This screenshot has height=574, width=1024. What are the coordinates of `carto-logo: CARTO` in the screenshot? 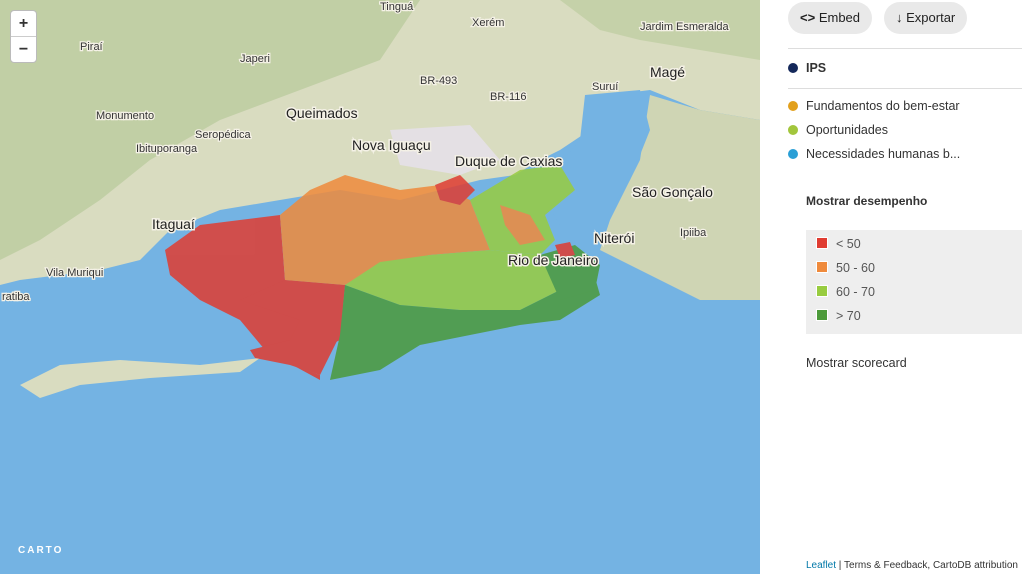 It's located at (41, 550).